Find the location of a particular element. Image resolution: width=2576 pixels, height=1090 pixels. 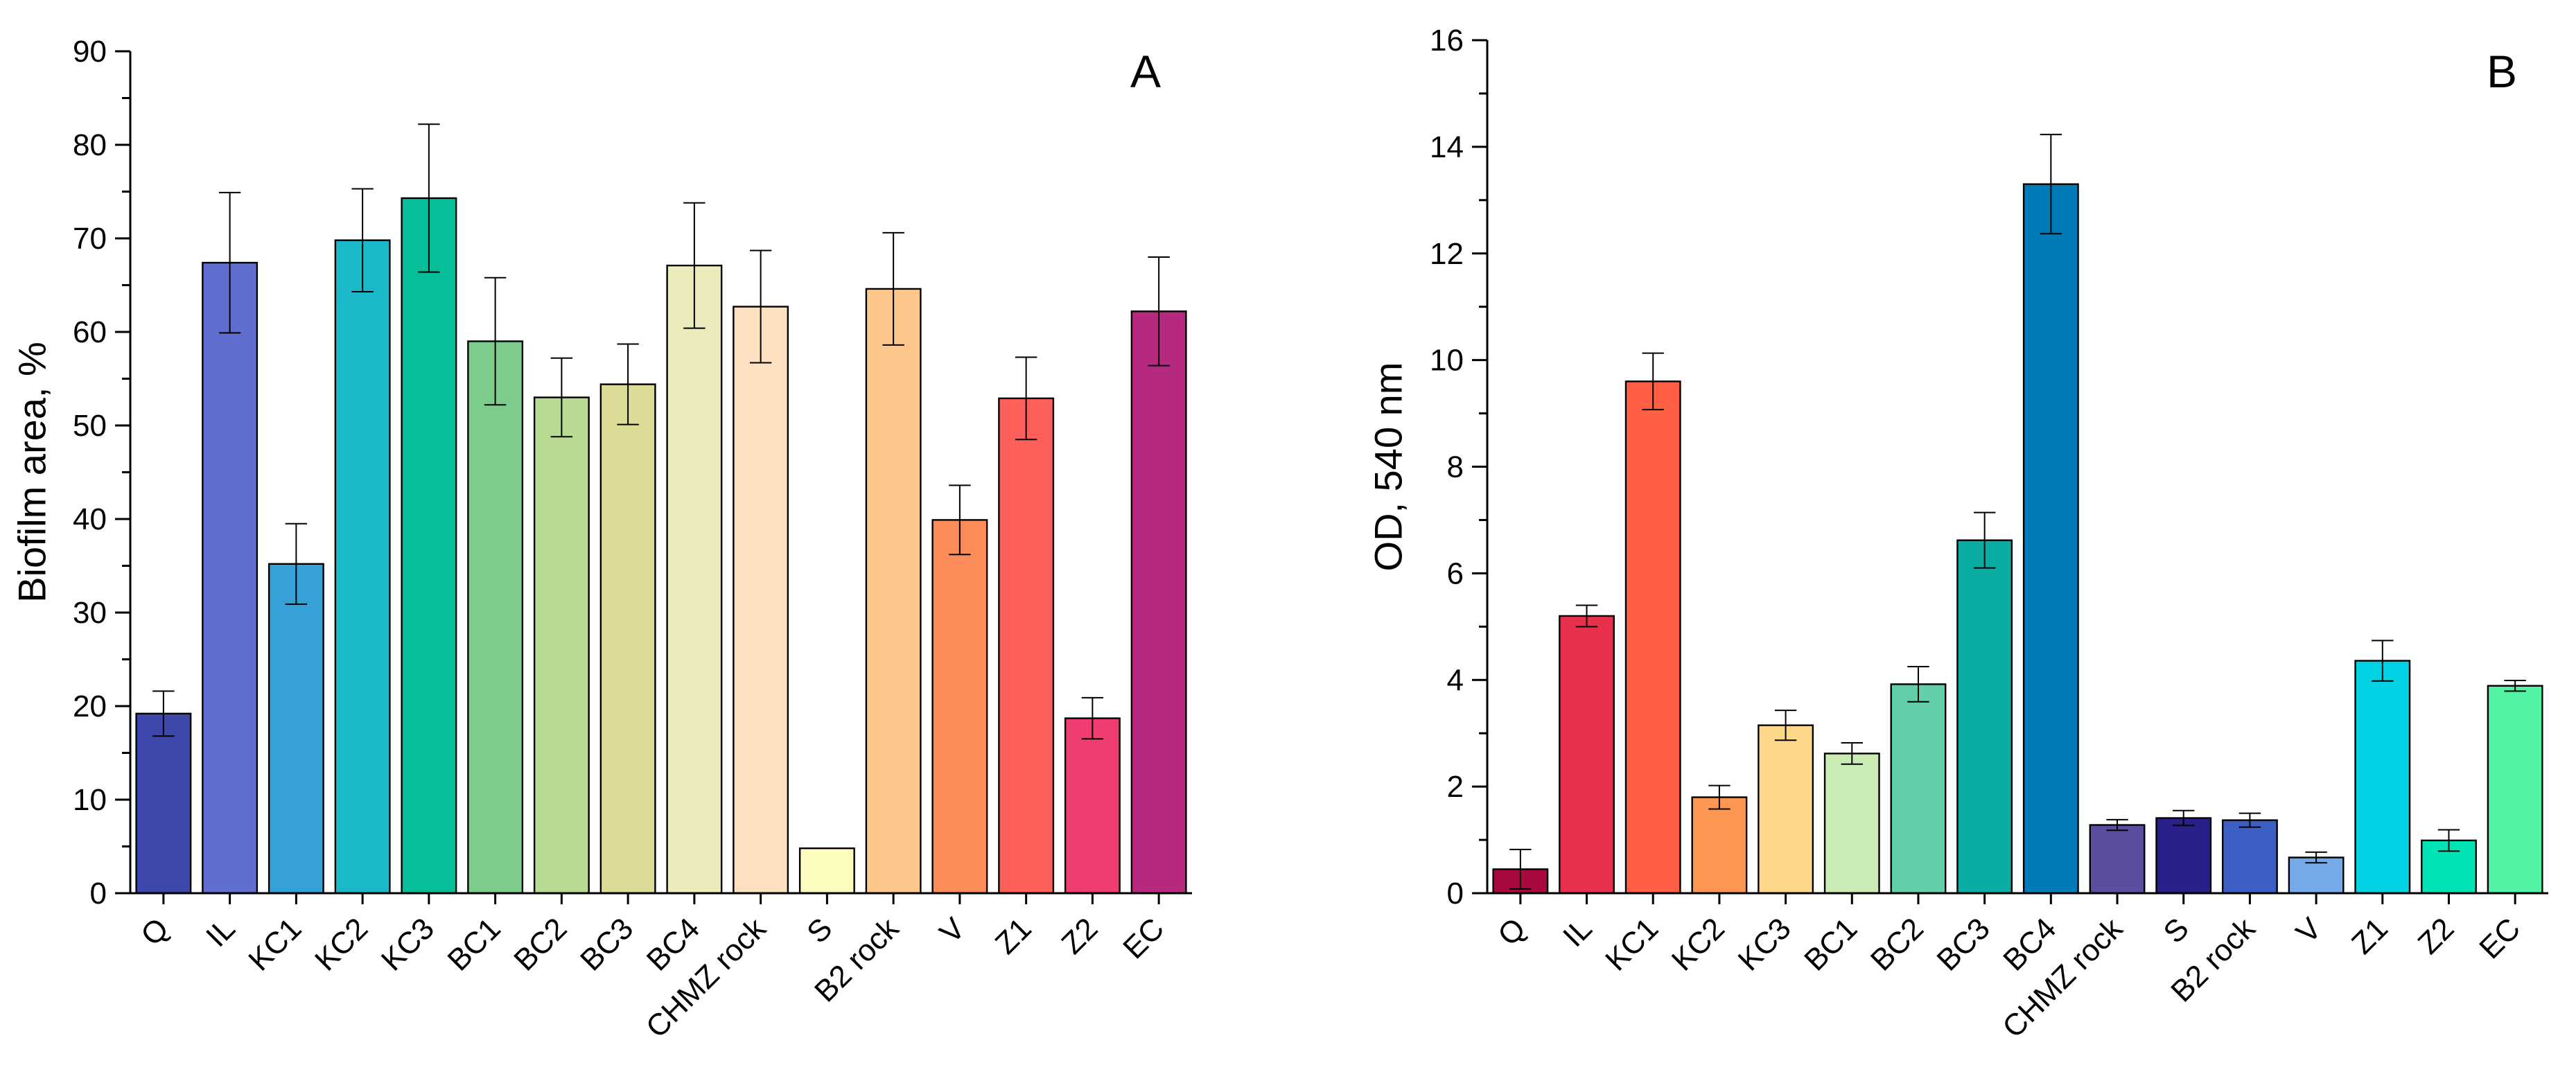

y-tick-label: 14 is located at coordinates (1447, 147).